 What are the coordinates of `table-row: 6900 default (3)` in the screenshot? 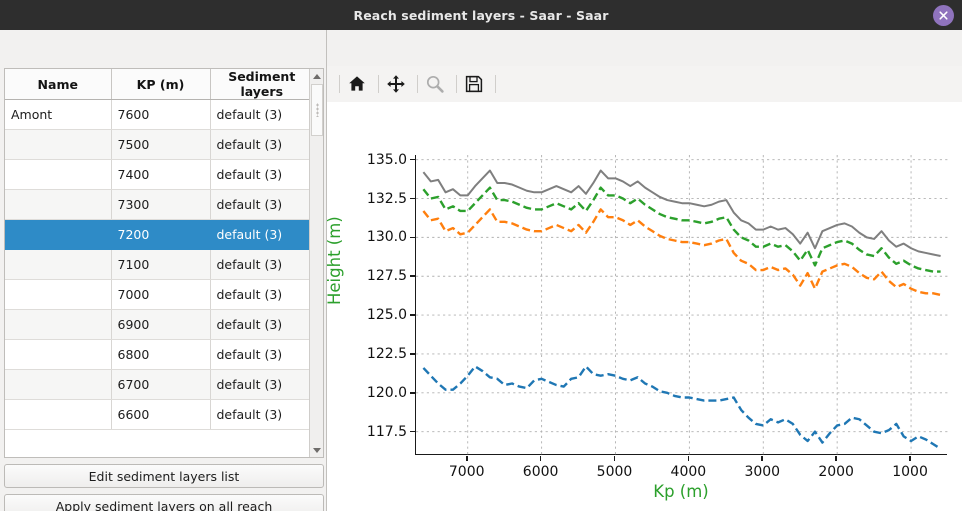 It's located at (159, 324).